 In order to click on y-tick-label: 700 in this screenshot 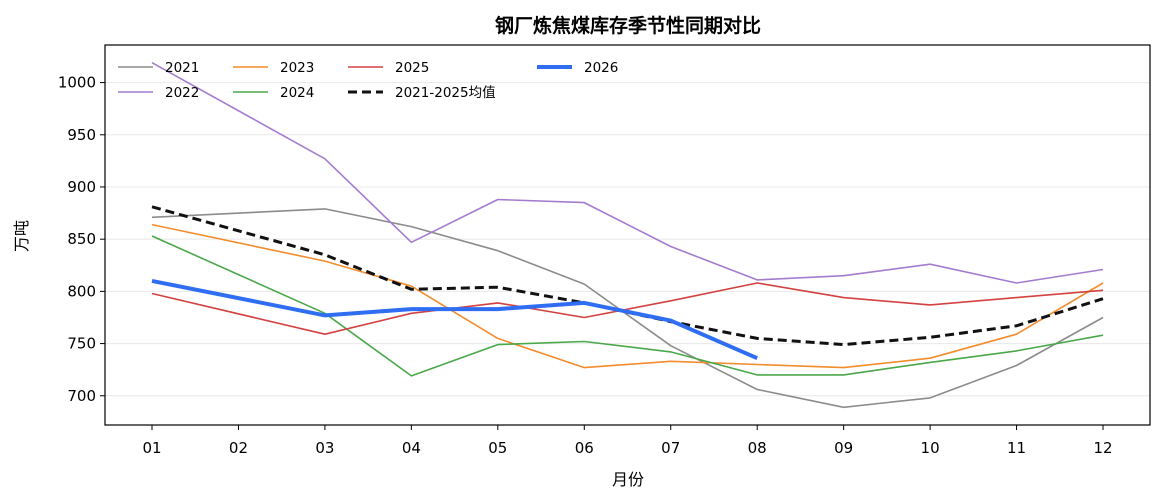, I will do `click(81, 396)`.